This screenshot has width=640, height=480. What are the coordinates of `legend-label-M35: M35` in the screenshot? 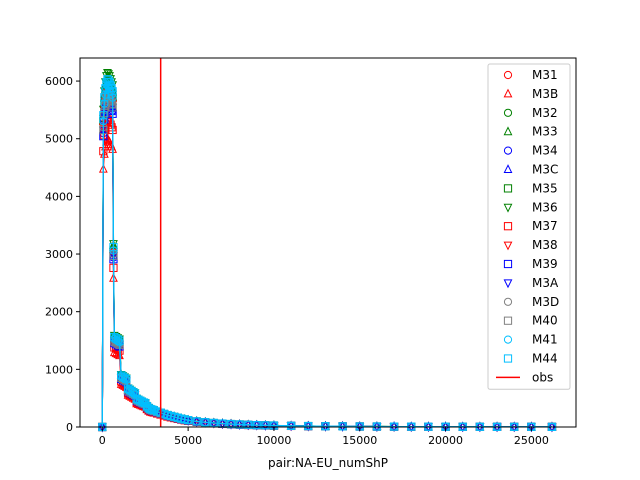 It's located at (545, 188).